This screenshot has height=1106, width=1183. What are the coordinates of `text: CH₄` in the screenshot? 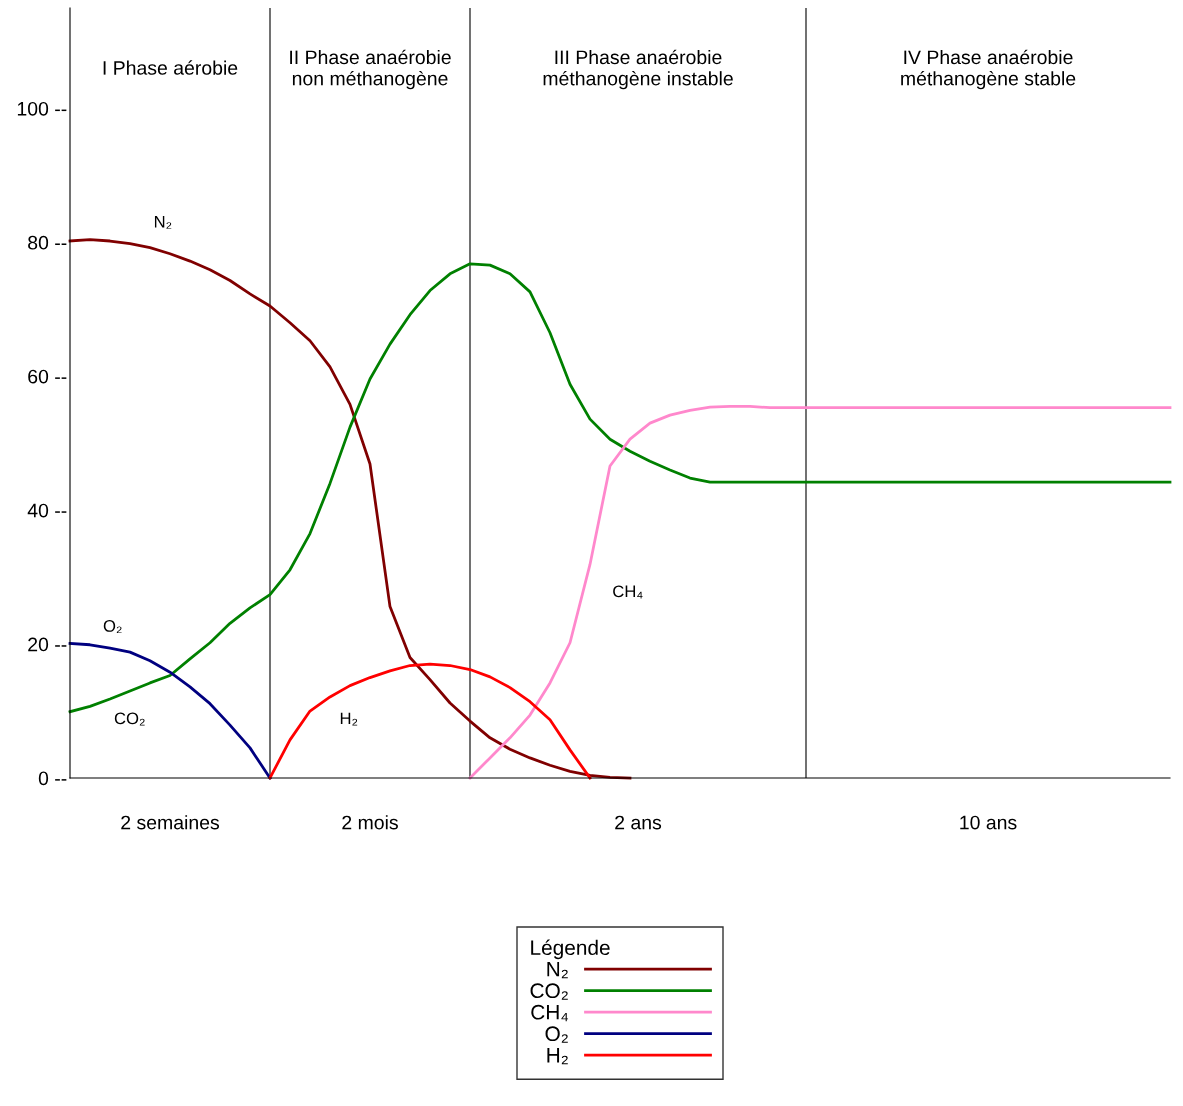 It's located at (550, 1013).